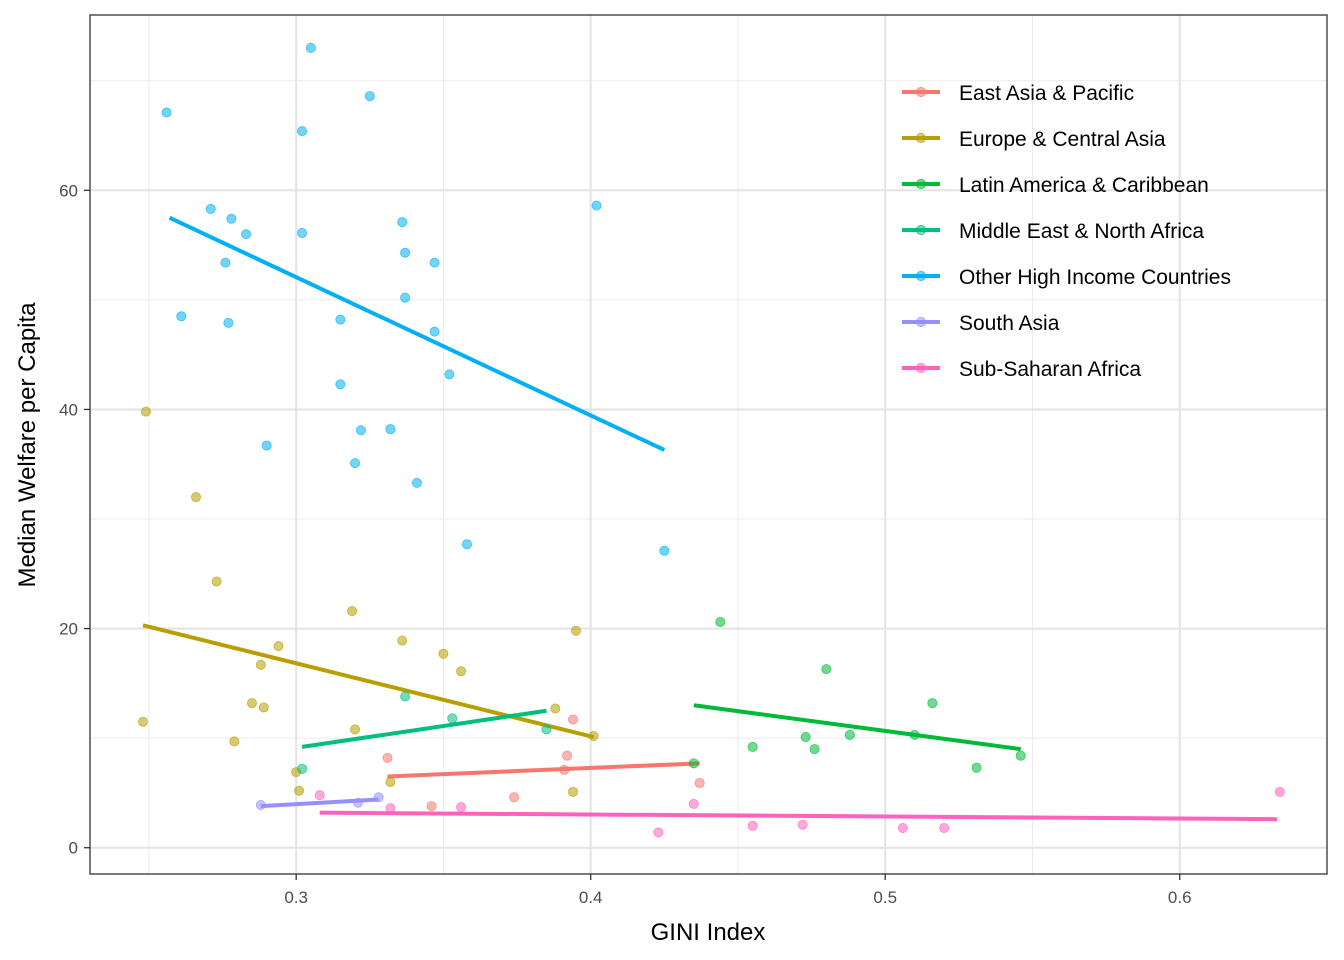 The width and height of the screenshot is (1344, 960). Describe the element at coordinates (1081, 231) in the screenshot. I see `legend-label: Middle East & North Africa` at that location.